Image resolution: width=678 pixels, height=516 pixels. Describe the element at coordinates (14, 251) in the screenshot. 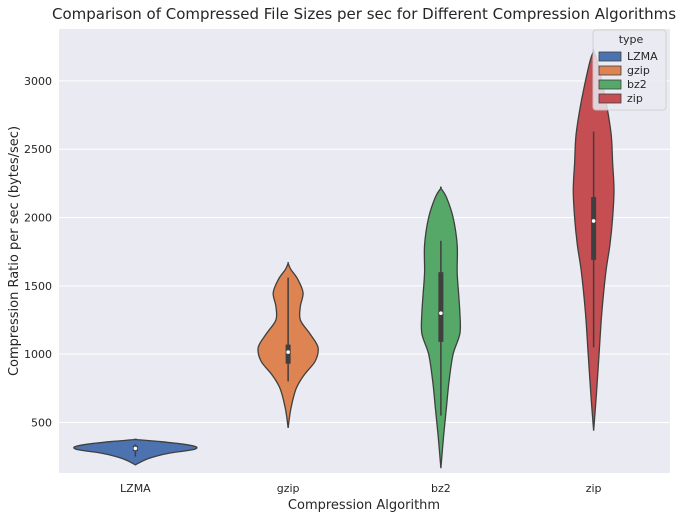

I see `y-axis-title: Compression Ratio per sec (bytes/sec)` at that location.